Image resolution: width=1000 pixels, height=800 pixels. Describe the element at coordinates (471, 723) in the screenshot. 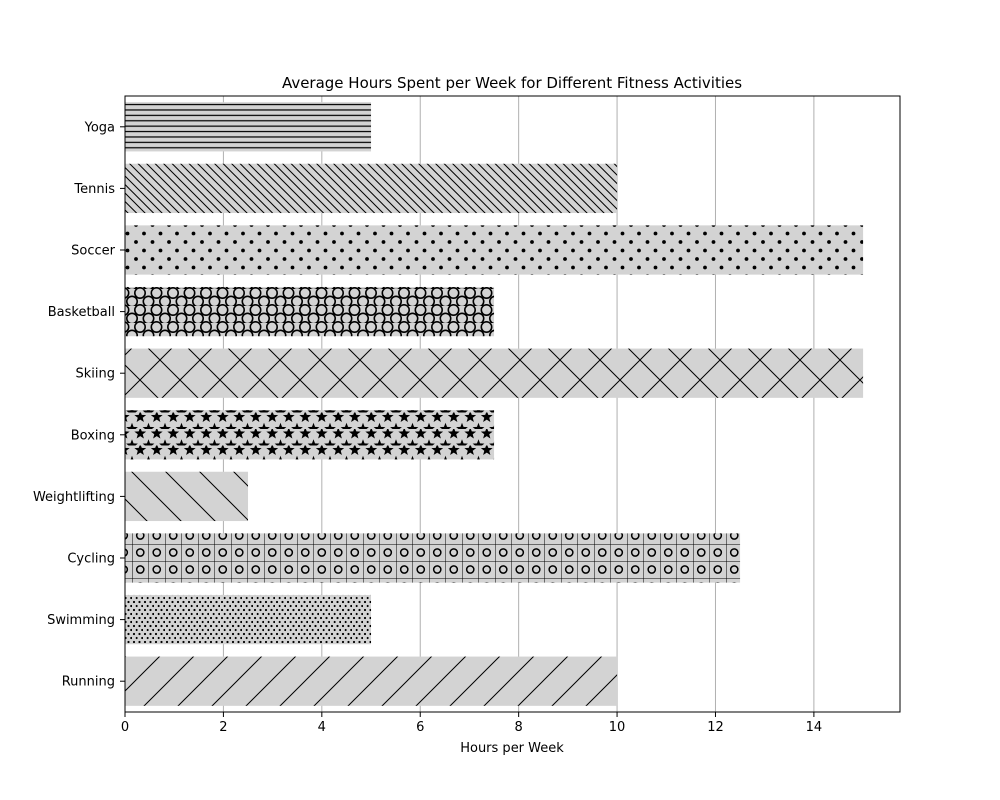

I see `x-axis-ticks: 0 2 4 6 8 10 12 14` at that location.